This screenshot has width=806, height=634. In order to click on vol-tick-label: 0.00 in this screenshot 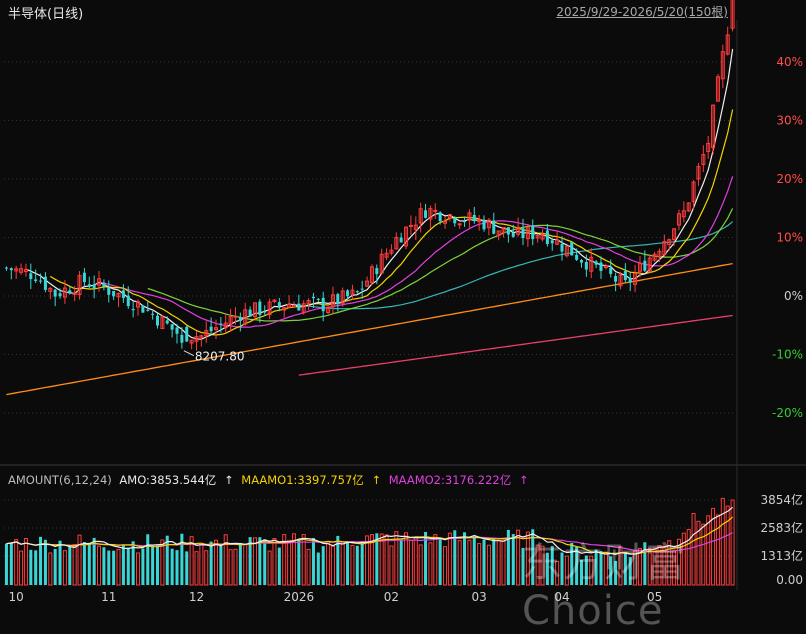, I will do `click(789, 580)`.